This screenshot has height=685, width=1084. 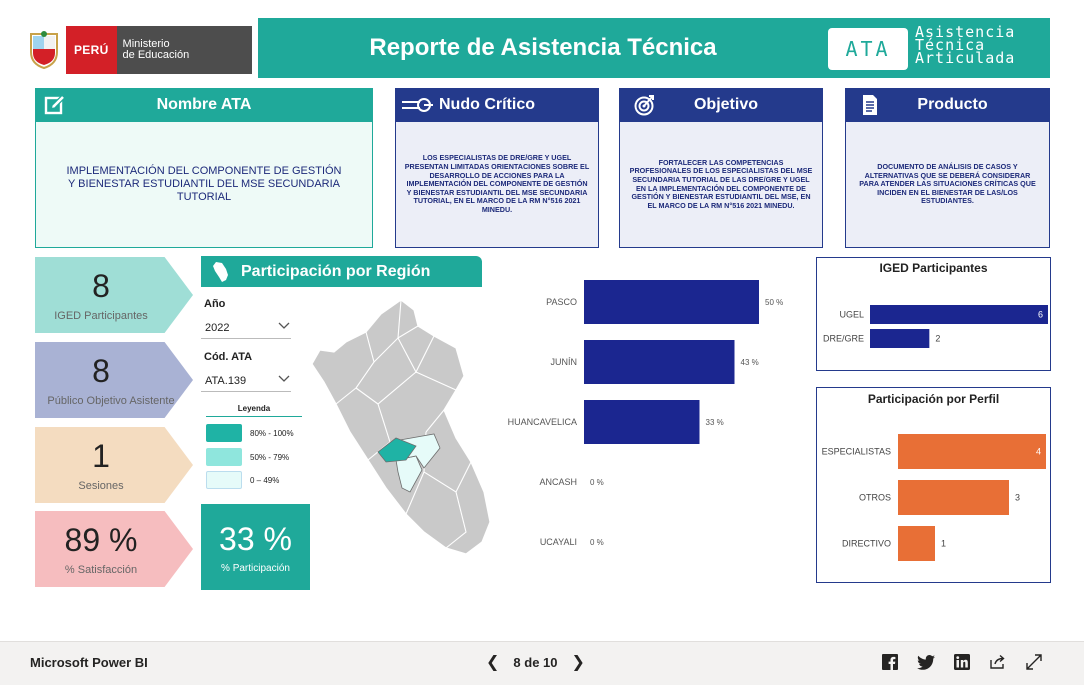 What do you see at coordinates (101, 540) in the screenshot?
I see `kpi-satisfaccion-value: 89 %` at bounding box center [101, 540].